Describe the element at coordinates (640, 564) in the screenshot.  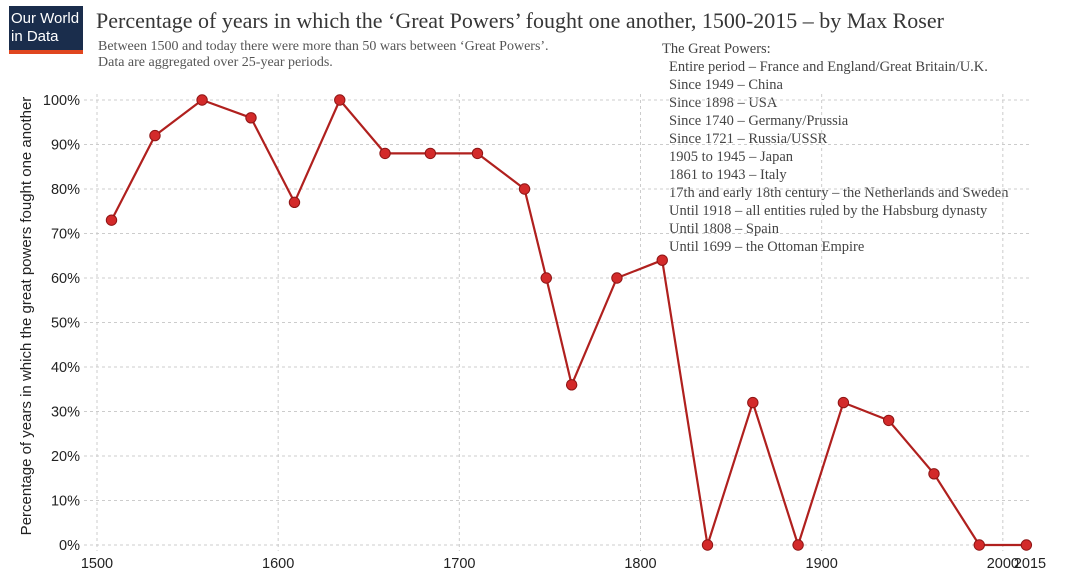
I see `x-tick-label: 1800` at that location.